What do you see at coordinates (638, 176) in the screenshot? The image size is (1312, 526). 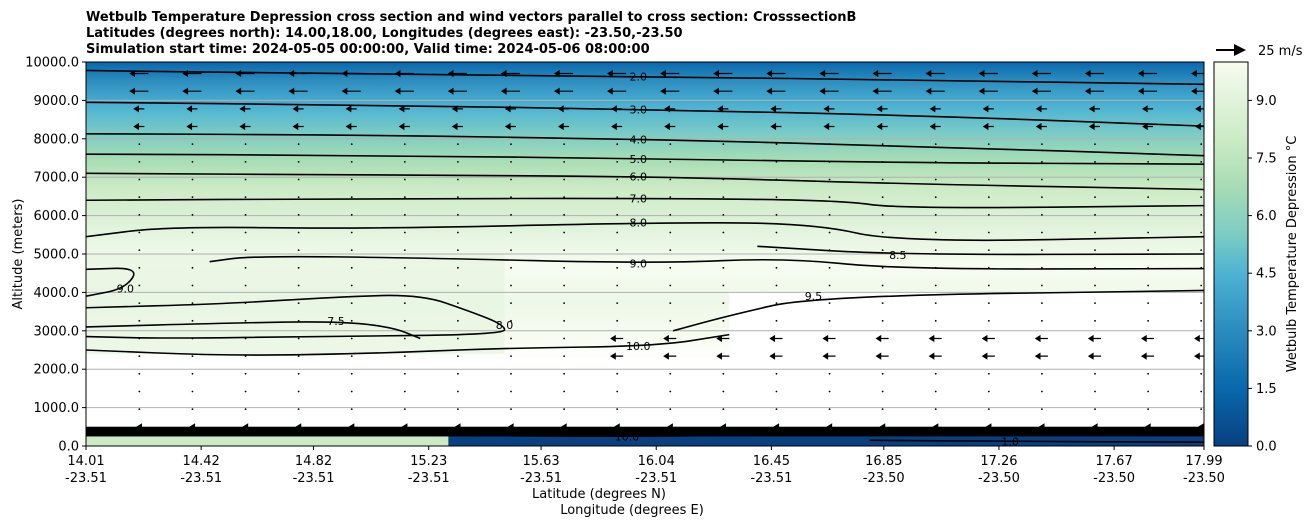 I see `contour-label: 6.0` at bounding box center [638, 176].